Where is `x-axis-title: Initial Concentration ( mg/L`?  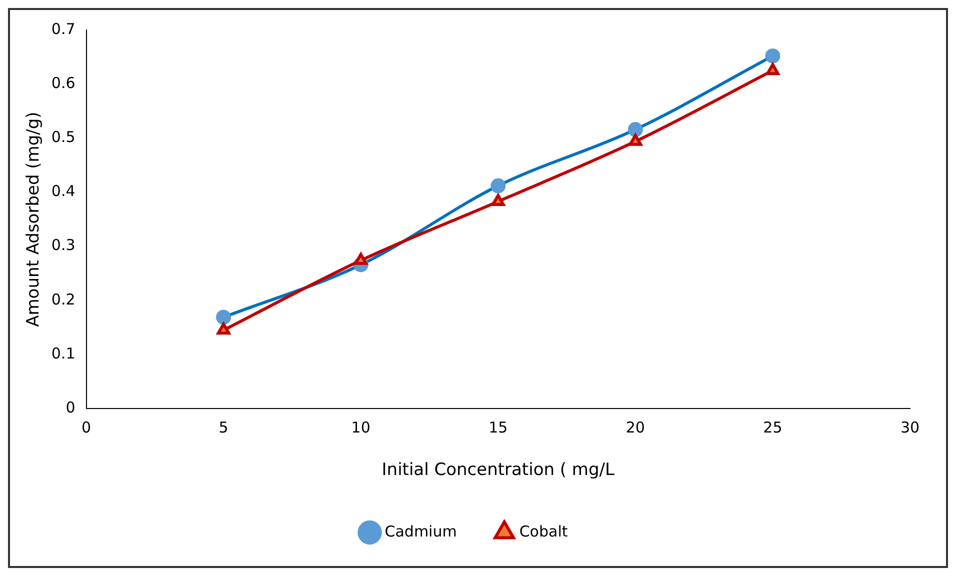
x-axis-title: Initial Concentration ( mg/L is located at coordinates (498, 470).